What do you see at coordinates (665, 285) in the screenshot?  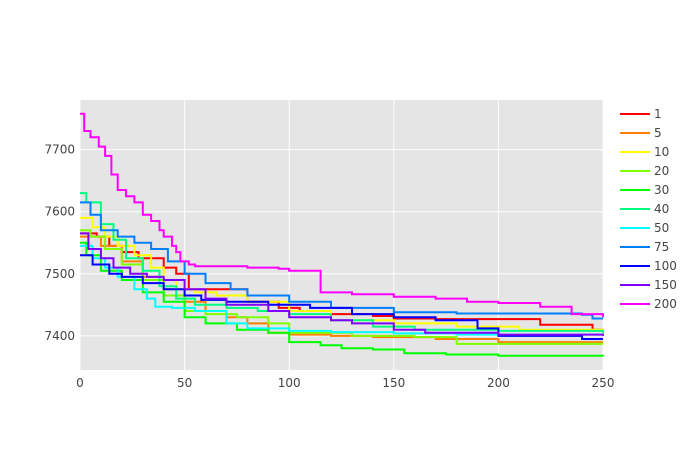 I see `legend-label: 150` at bounding box center [665, 285].